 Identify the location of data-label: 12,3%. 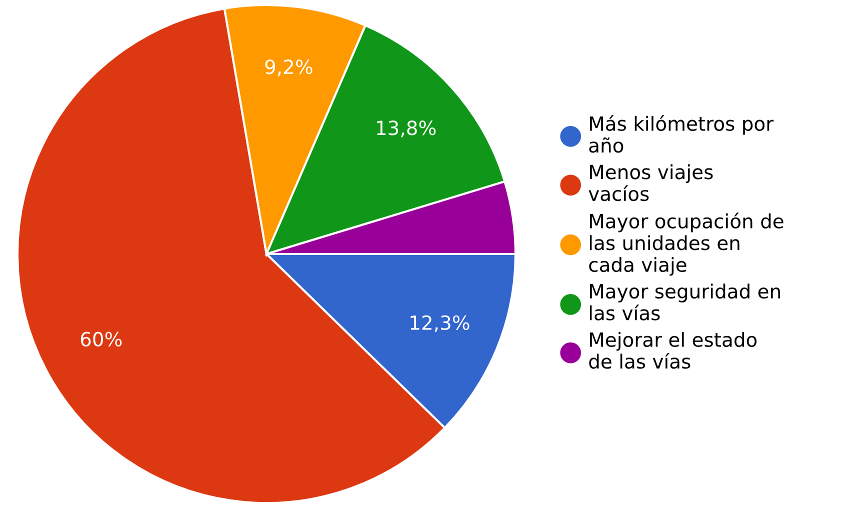
(440, 323).